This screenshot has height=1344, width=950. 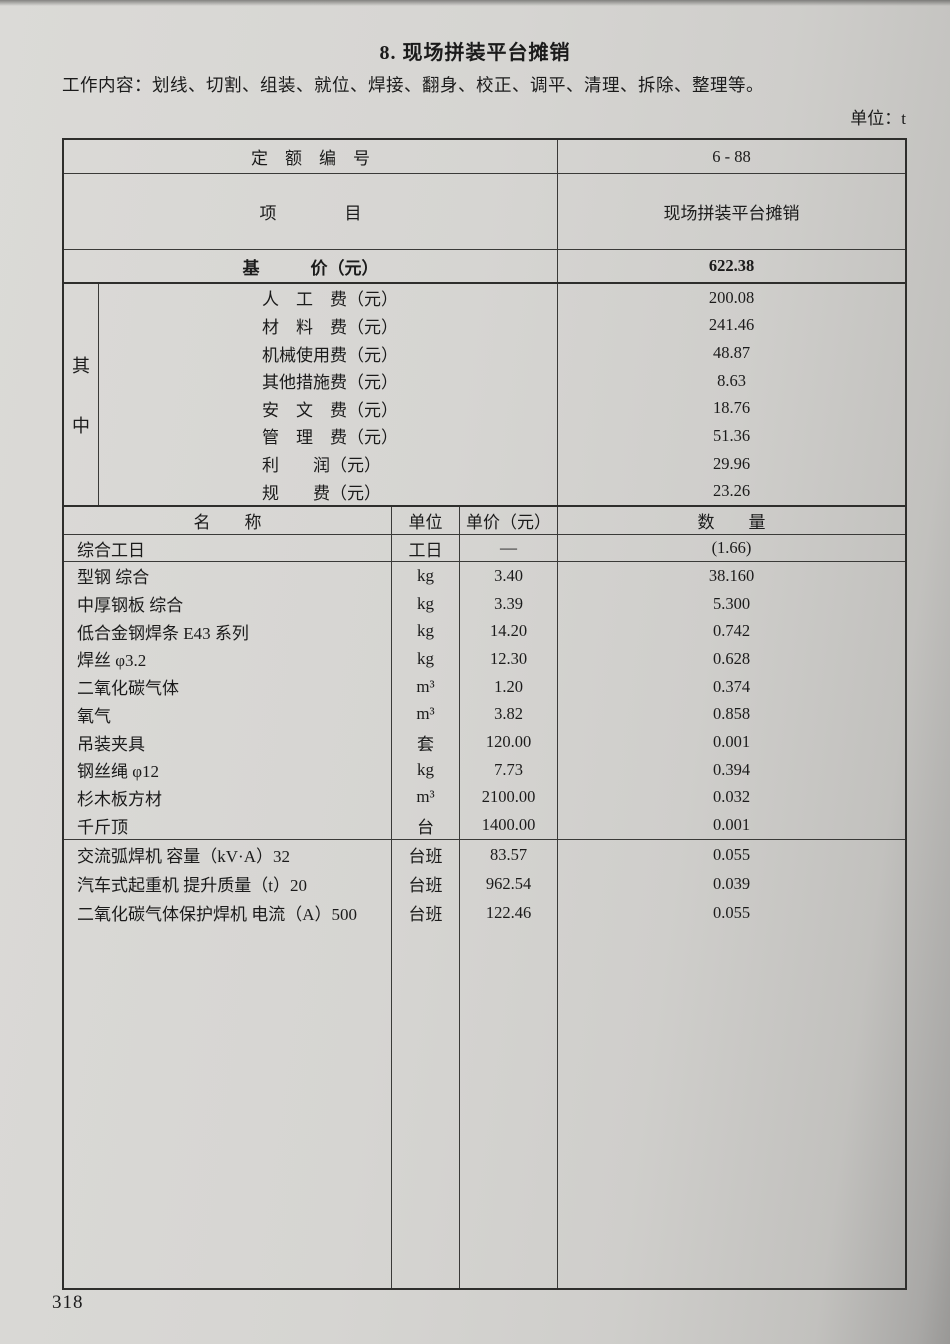 I want to click on material-name: 型钢 综合, so click(x=228, y=576).